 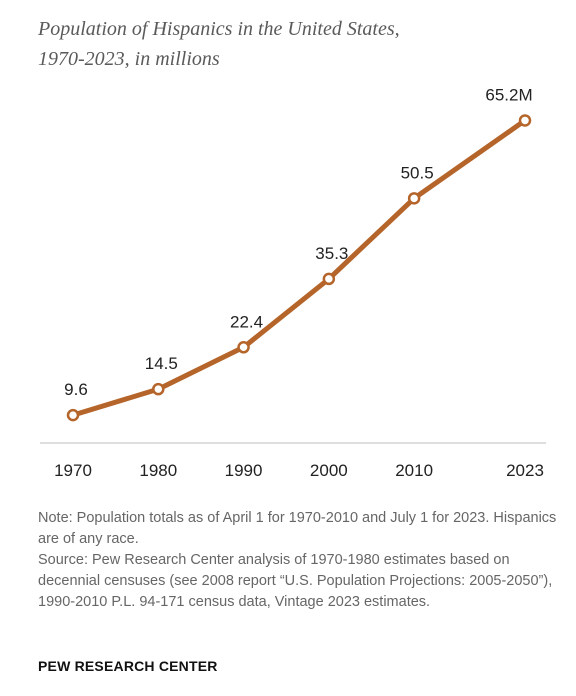 What do you see at coordinates (331, 253) in the screenshot?
I see `data-label: 35.3` at bounding box center [331, 253].